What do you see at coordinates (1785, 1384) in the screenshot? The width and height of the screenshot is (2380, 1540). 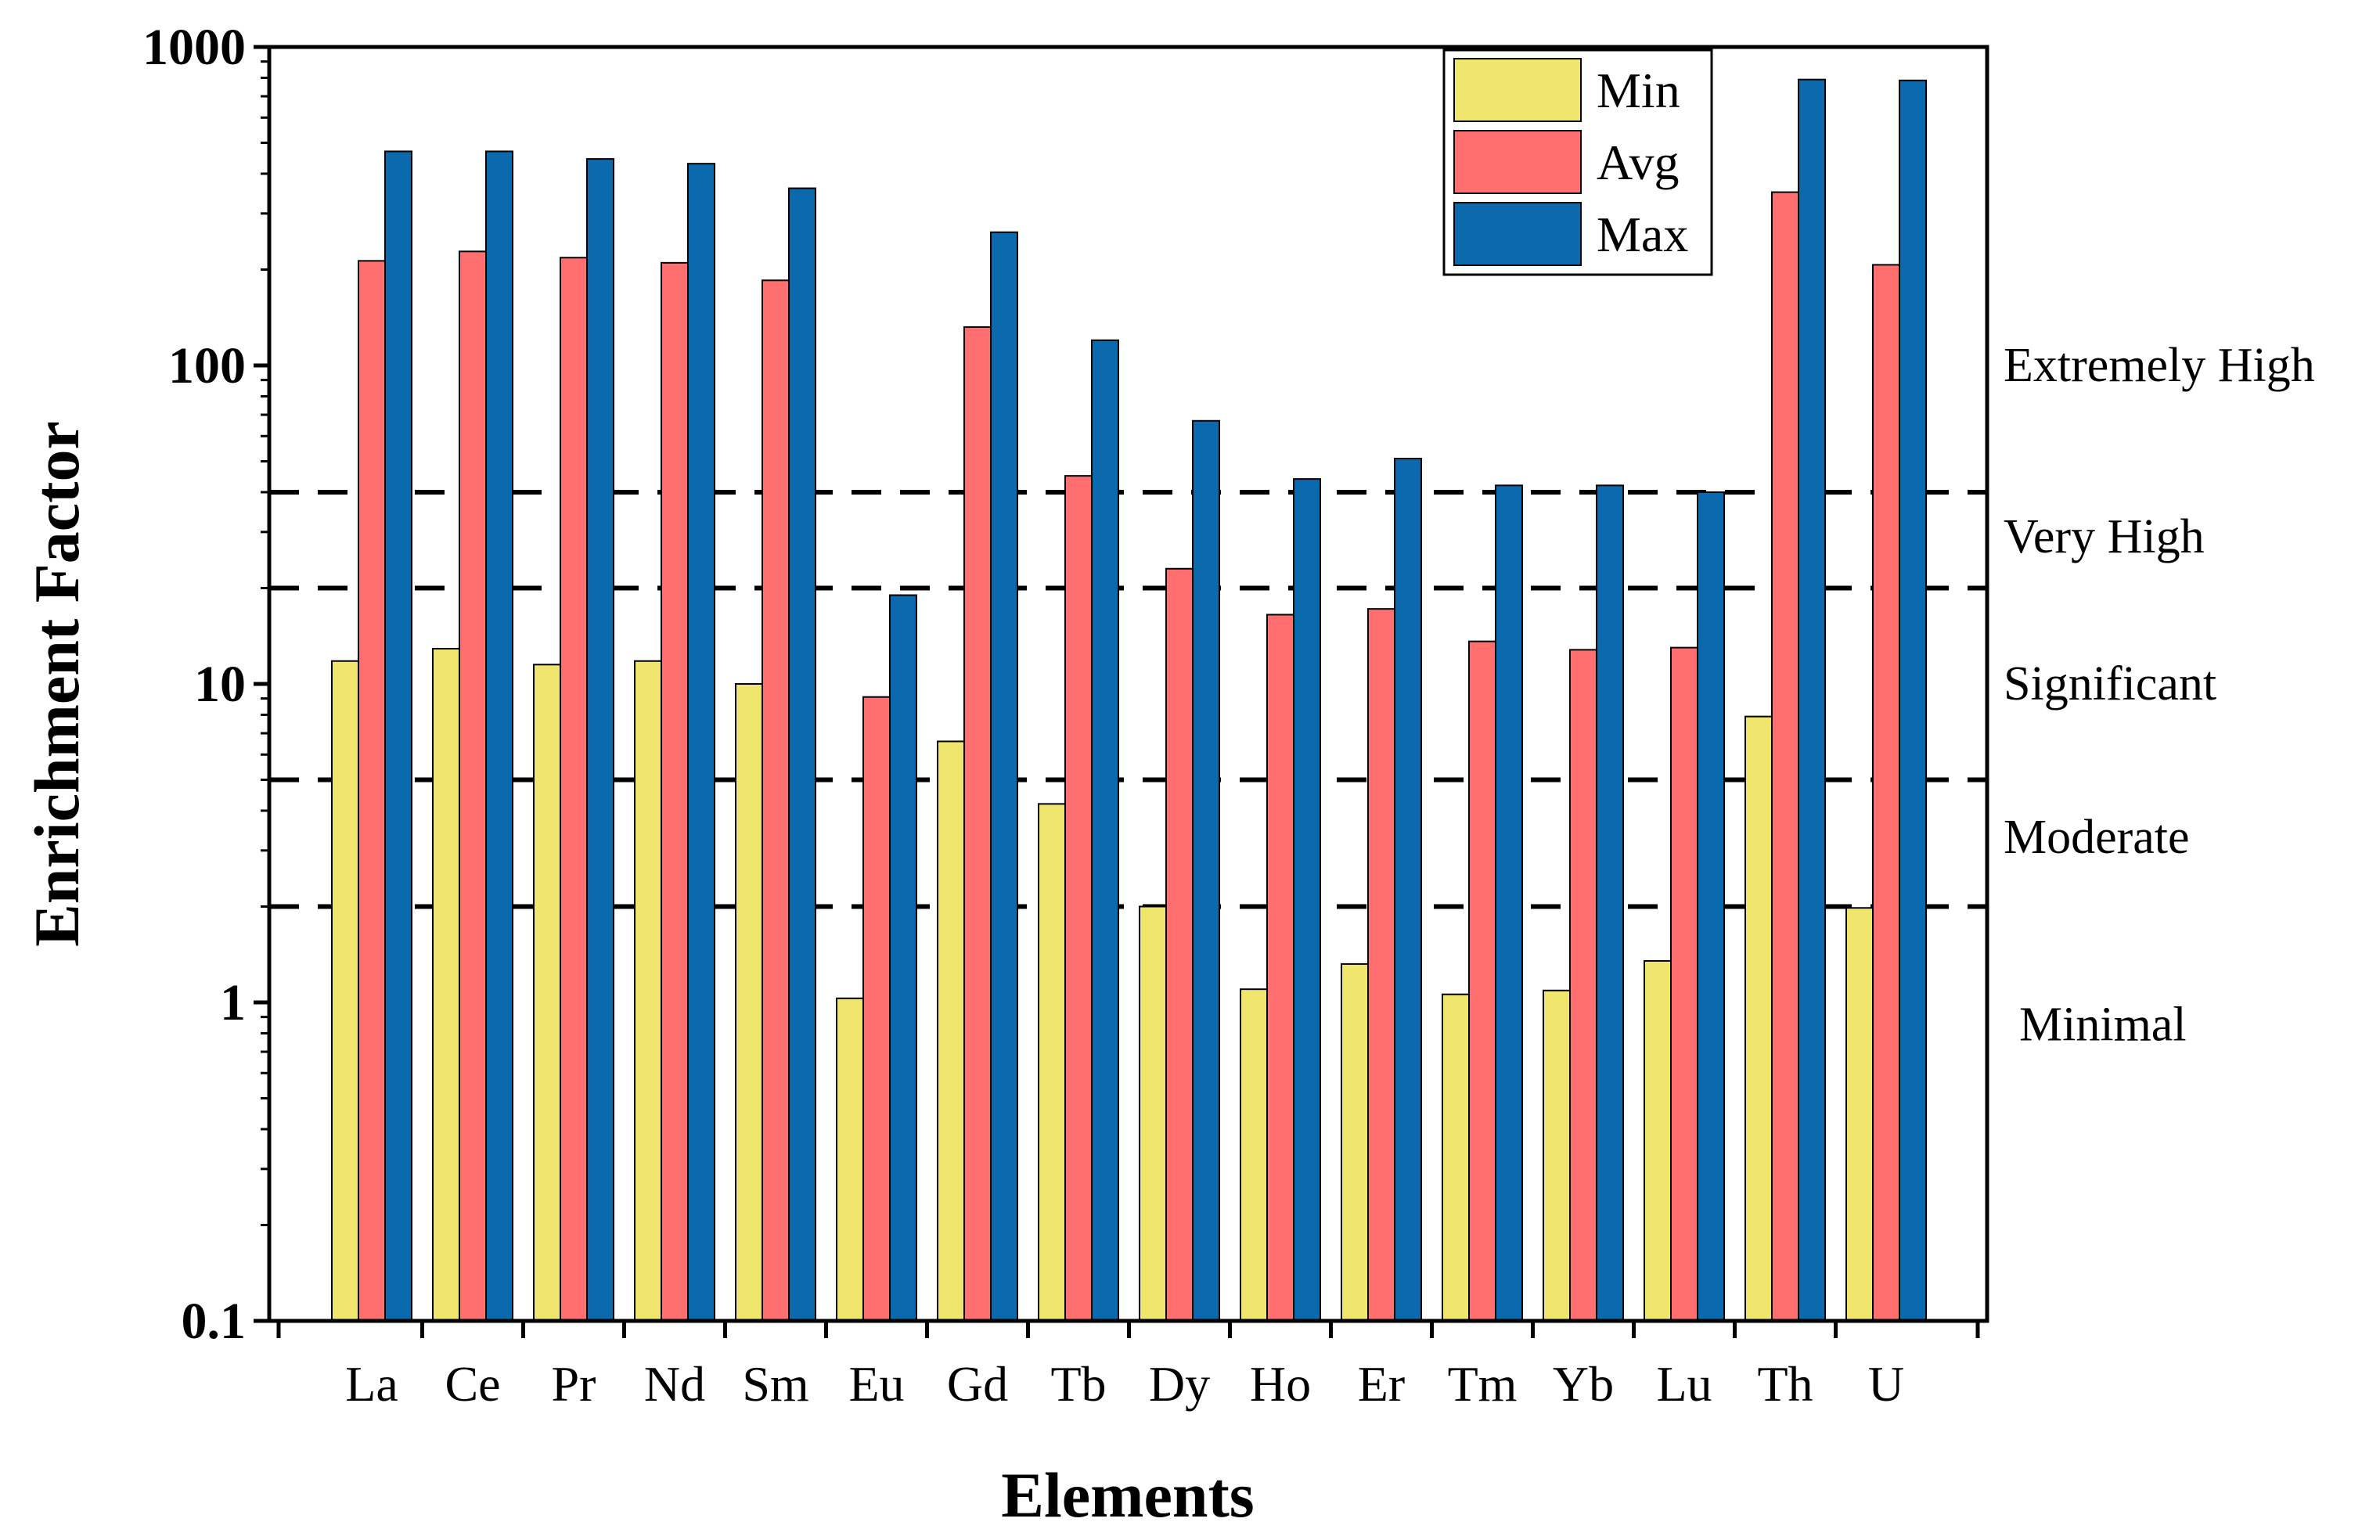 I see `x-tick-label: Th` at bounding box center [1785, 1384].